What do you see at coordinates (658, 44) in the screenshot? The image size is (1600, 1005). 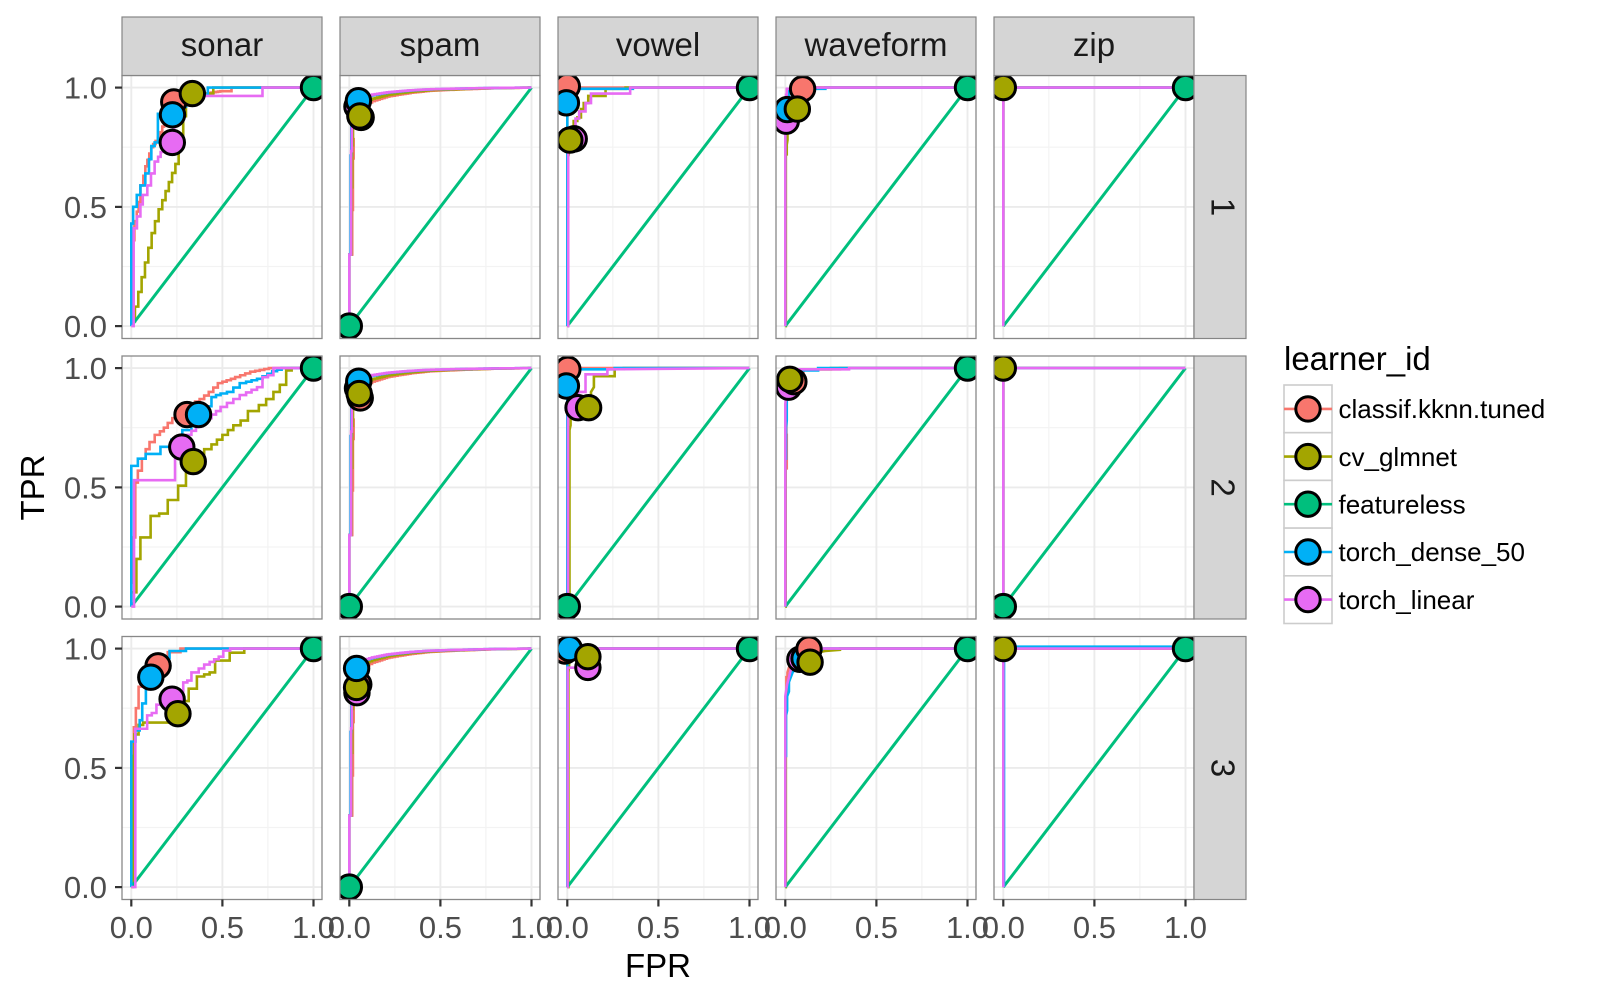 I see `svg-text: vowel` at bounding box center [658, 44].